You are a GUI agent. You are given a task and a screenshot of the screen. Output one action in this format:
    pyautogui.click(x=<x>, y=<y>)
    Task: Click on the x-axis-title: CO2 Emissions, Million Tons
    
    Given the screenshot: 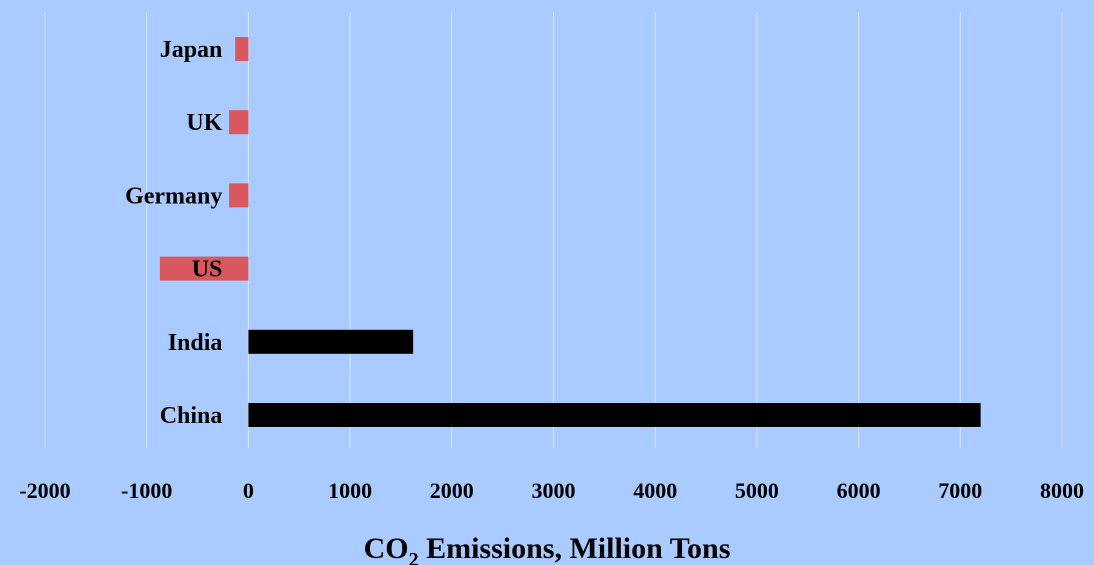 What is the action you would take?
    pyautogui.click(x=547, y=548)
    